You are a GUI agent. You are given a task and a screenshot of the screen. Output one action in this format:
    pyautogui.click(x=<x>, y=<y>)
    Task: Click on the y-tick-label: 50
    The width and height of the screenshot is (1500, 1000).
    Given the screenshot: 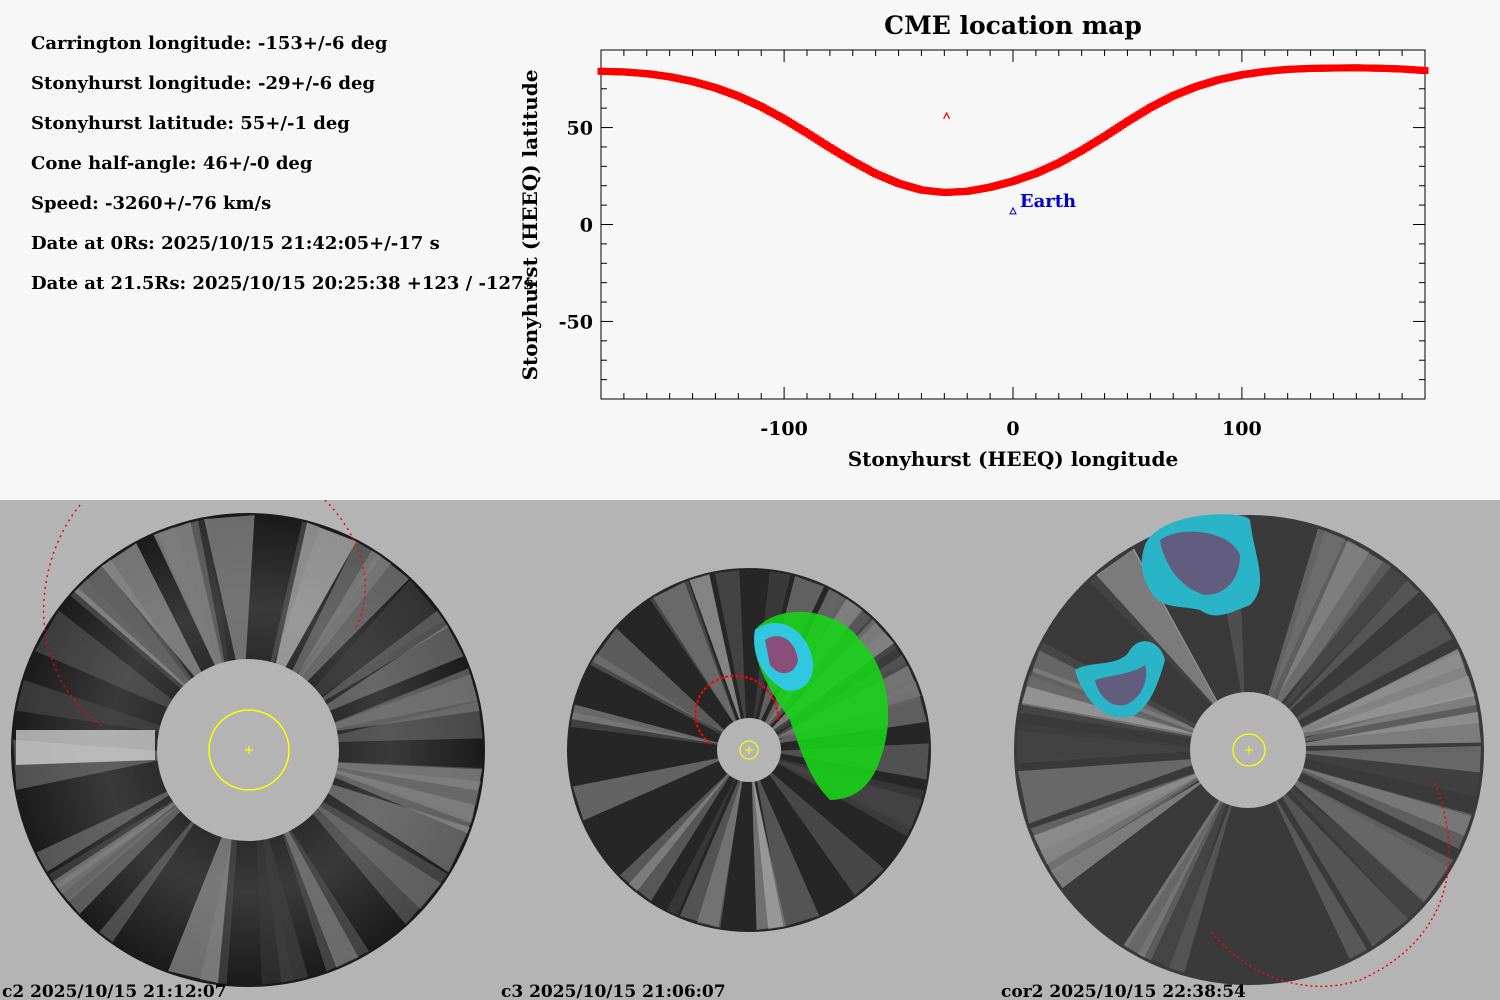 What is the action you would take?
    pyautogui.click(x=580, y=129)
    